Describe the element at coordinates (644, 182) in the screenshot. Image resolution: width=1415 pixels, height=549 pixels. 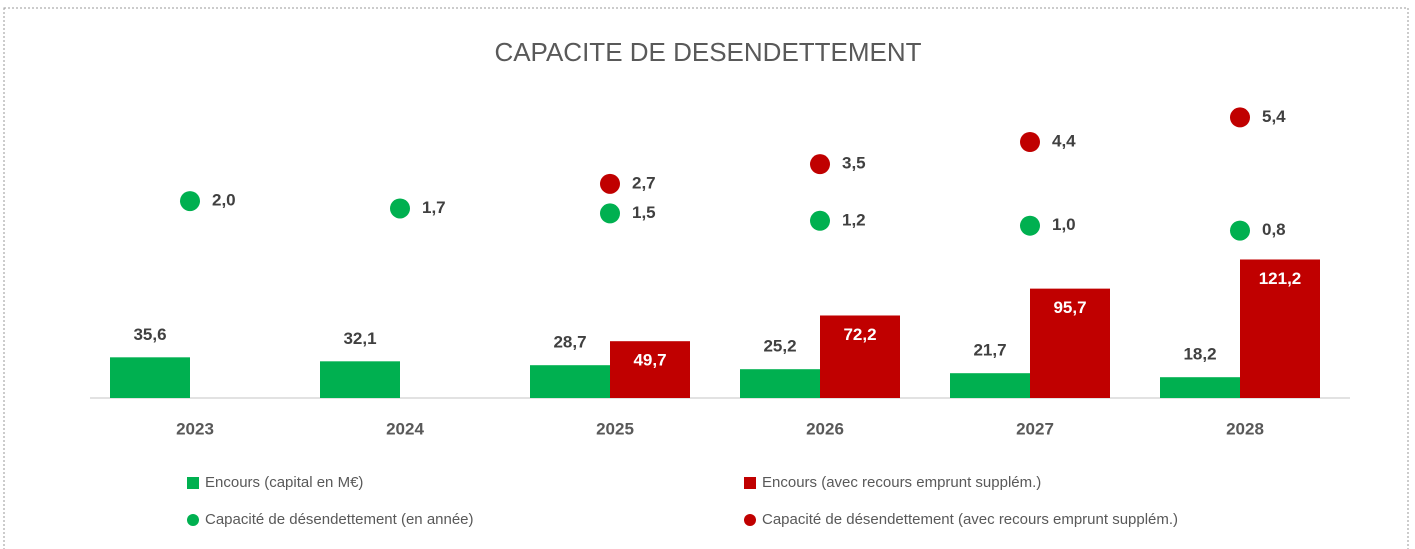
I see `data-label: 2,7` at that location.